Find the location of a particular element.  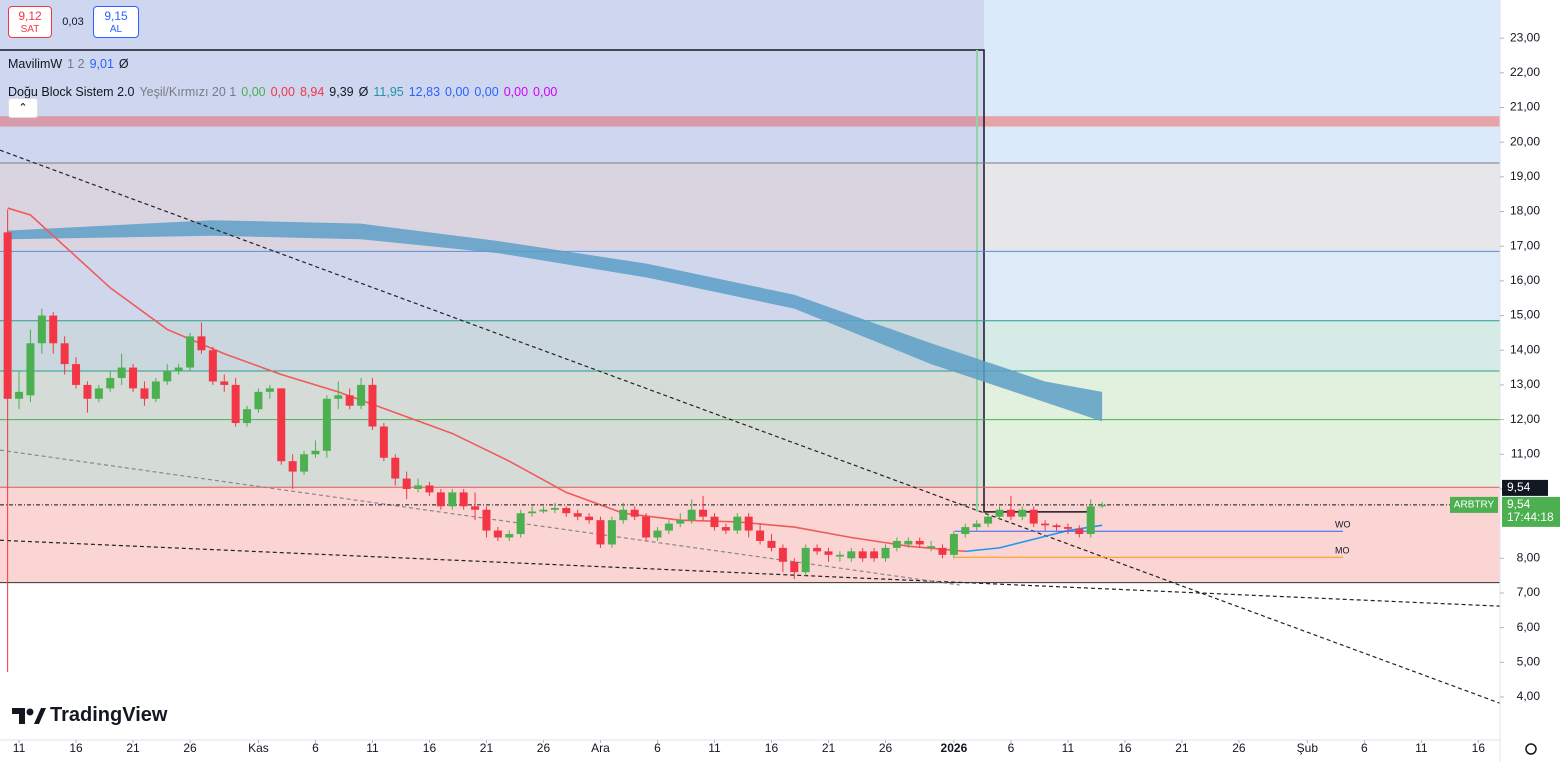

sell-button: 9,12 SAT is located at coordinates (30, 22).